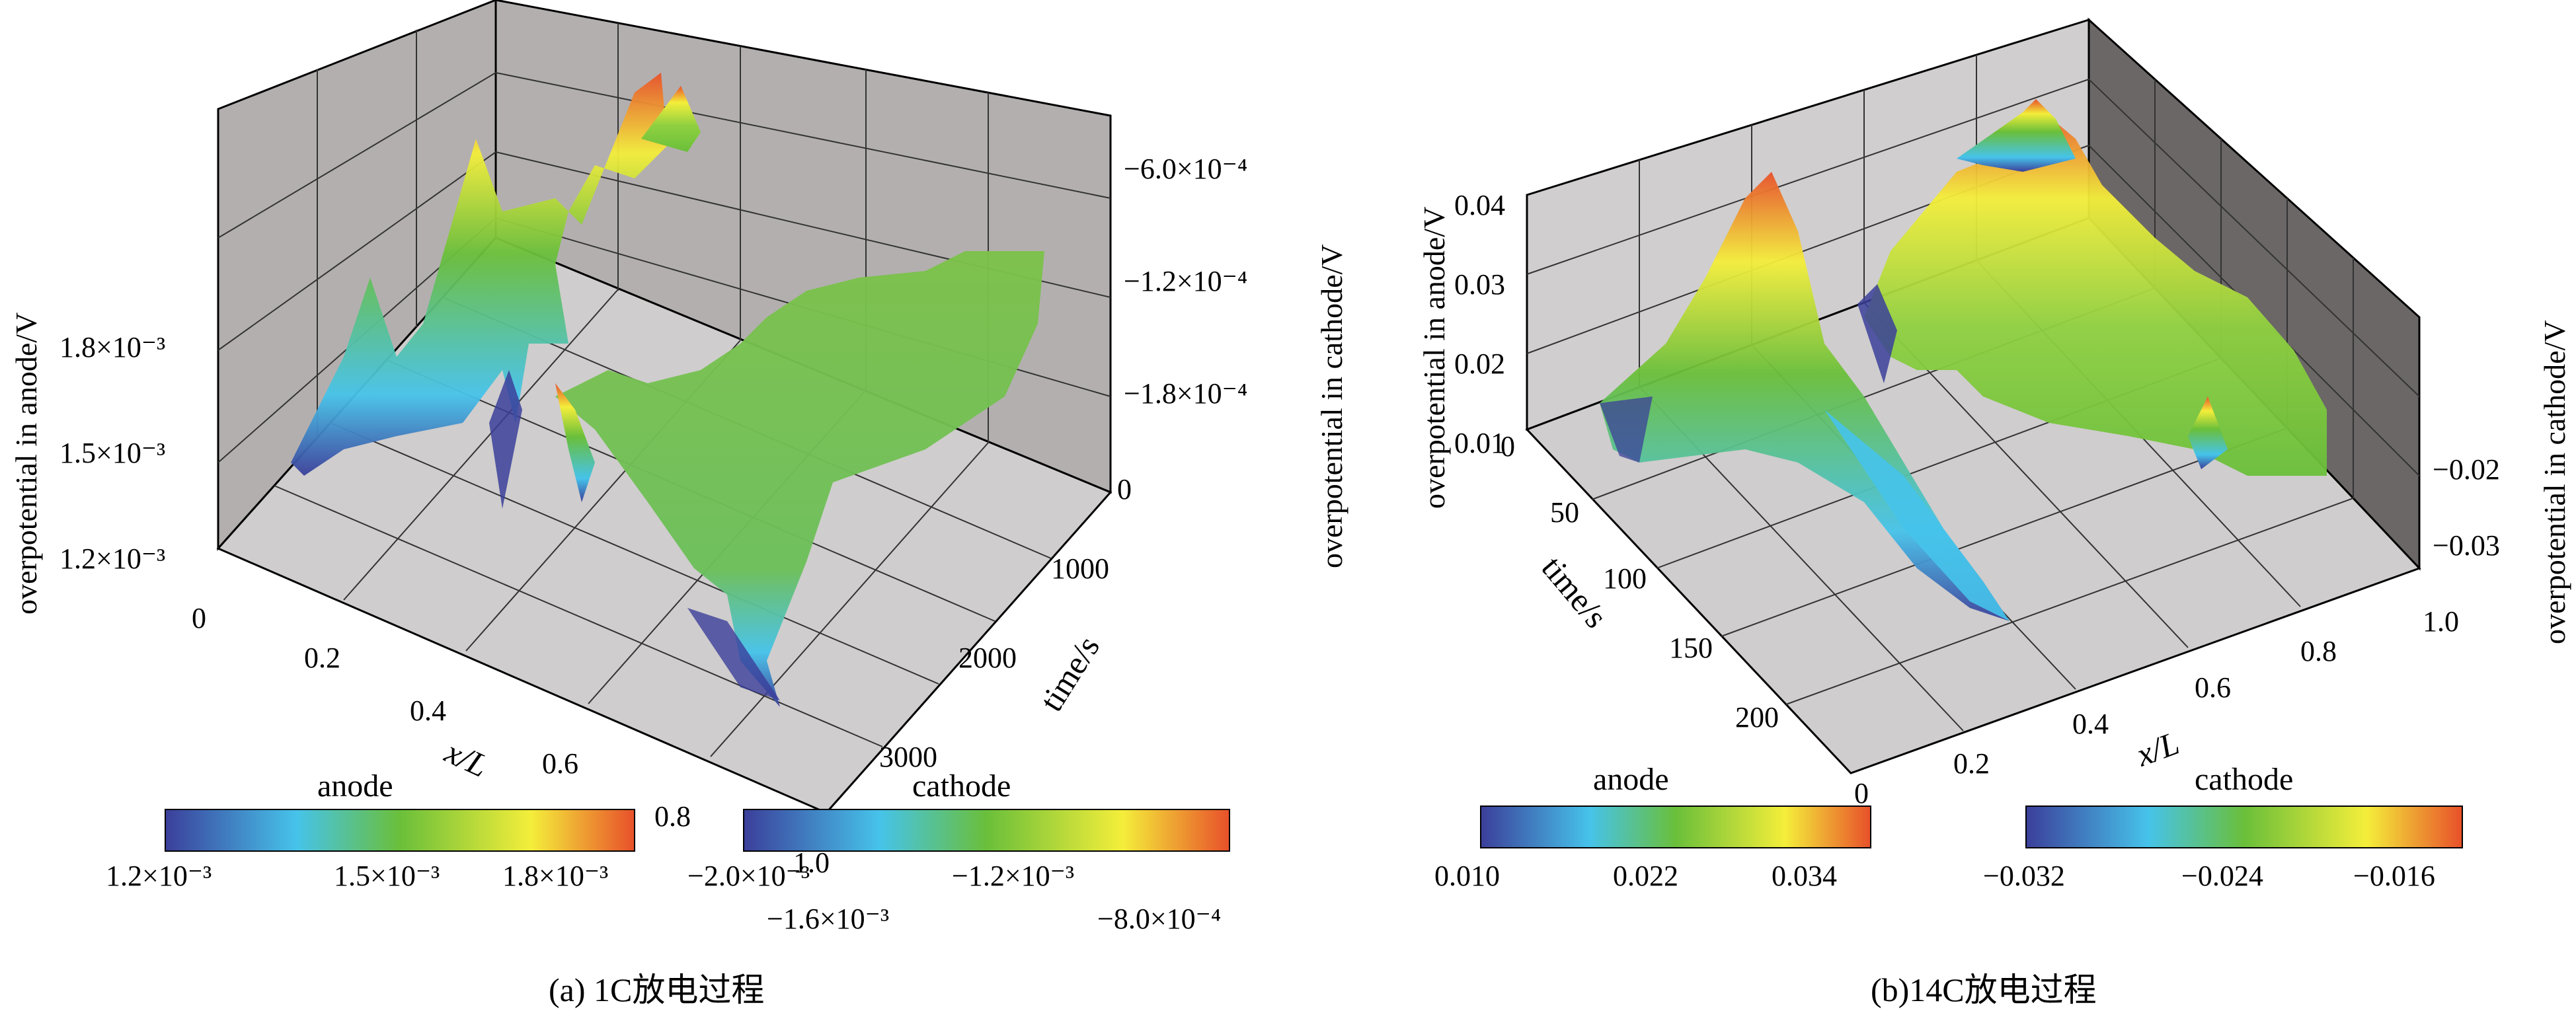  Describe the element at coordinates (1691, 648) in the screenshot. I see `panel-b-time-tick-3: 150` at that location.